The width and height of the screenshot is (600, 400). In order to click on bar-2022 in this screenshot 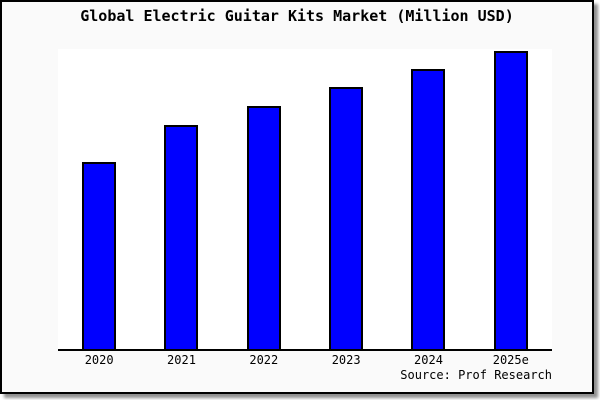, I will do `click(263, 227)`.